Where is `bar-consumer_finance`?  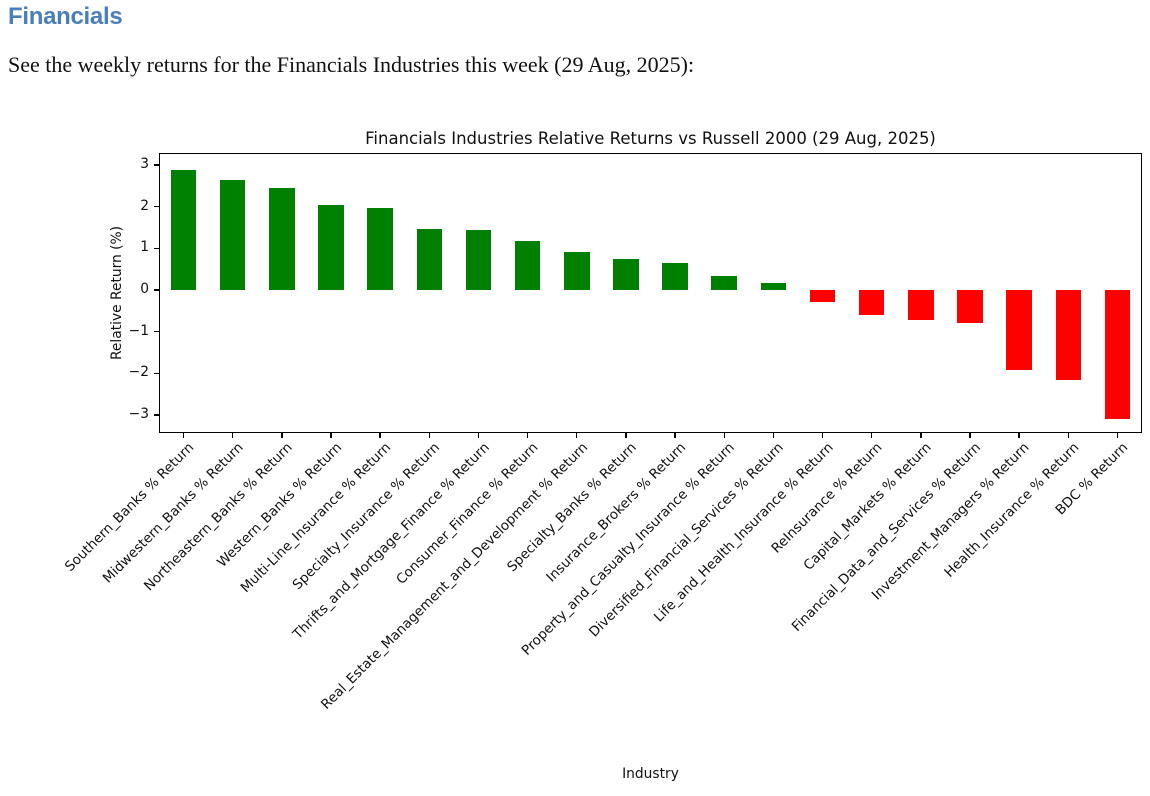
bar-consumer_finance is located at coordinates (527, 265).